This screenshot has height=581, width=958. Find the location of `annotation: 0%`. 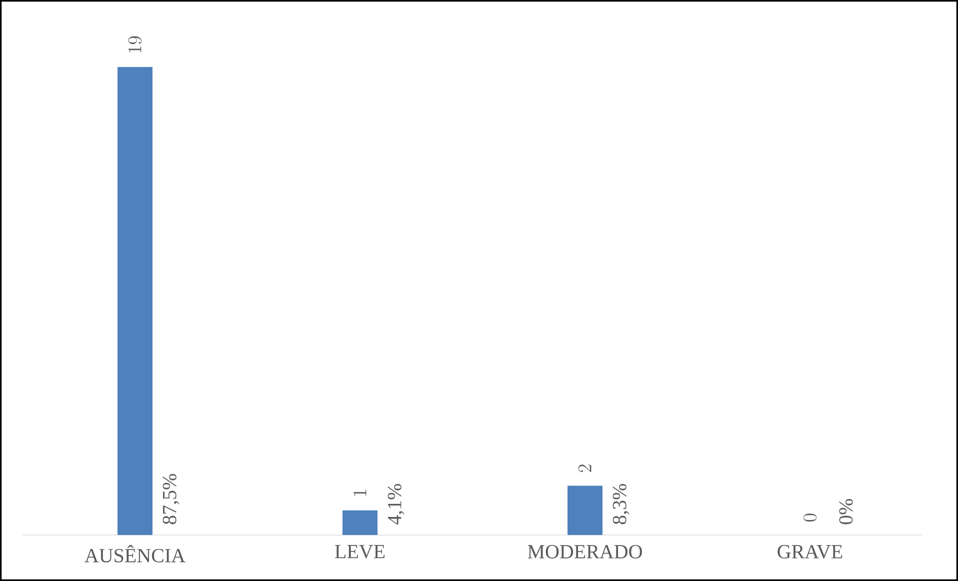

annotation: 0% is located at coordinates (846, 511).